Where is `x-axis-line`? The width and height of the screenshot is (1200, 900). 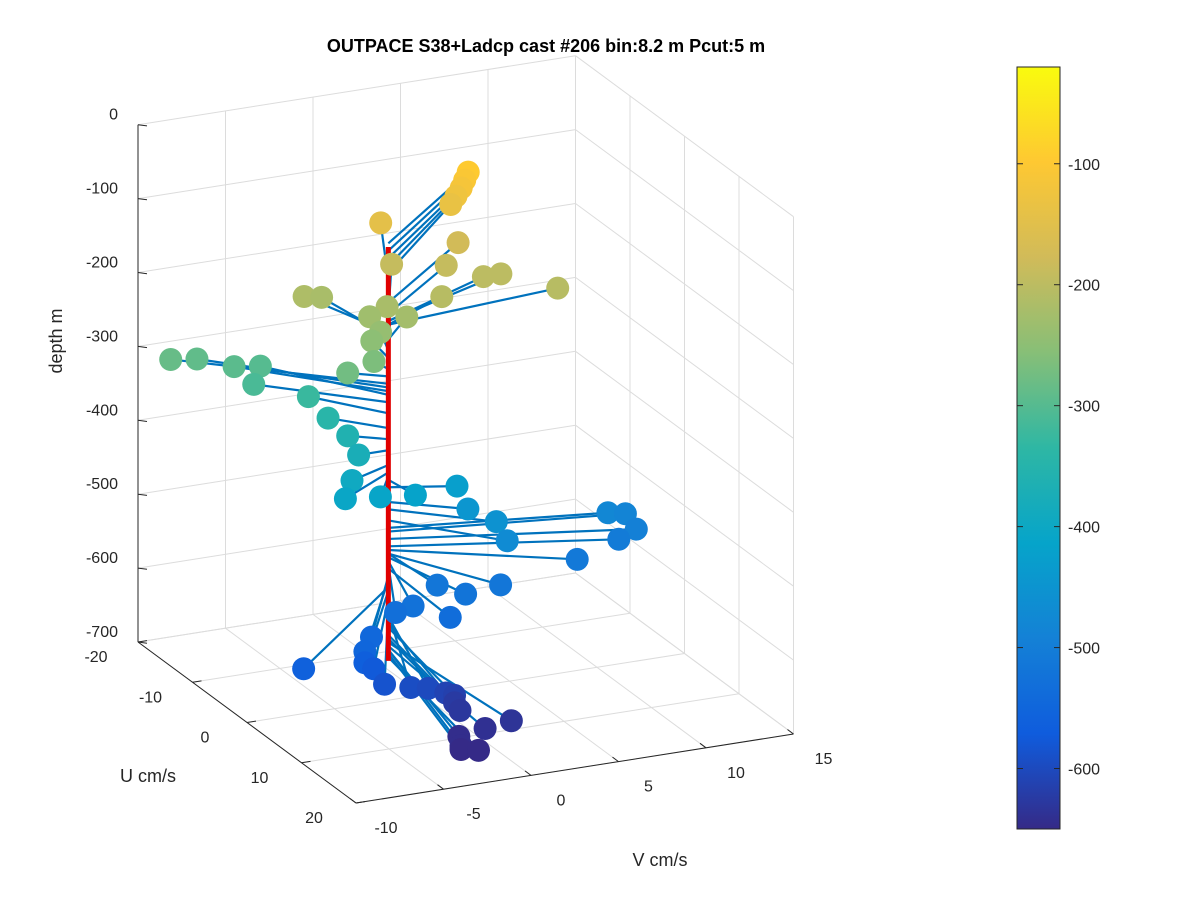 x-axis-line is located at coordinates (574, 768).